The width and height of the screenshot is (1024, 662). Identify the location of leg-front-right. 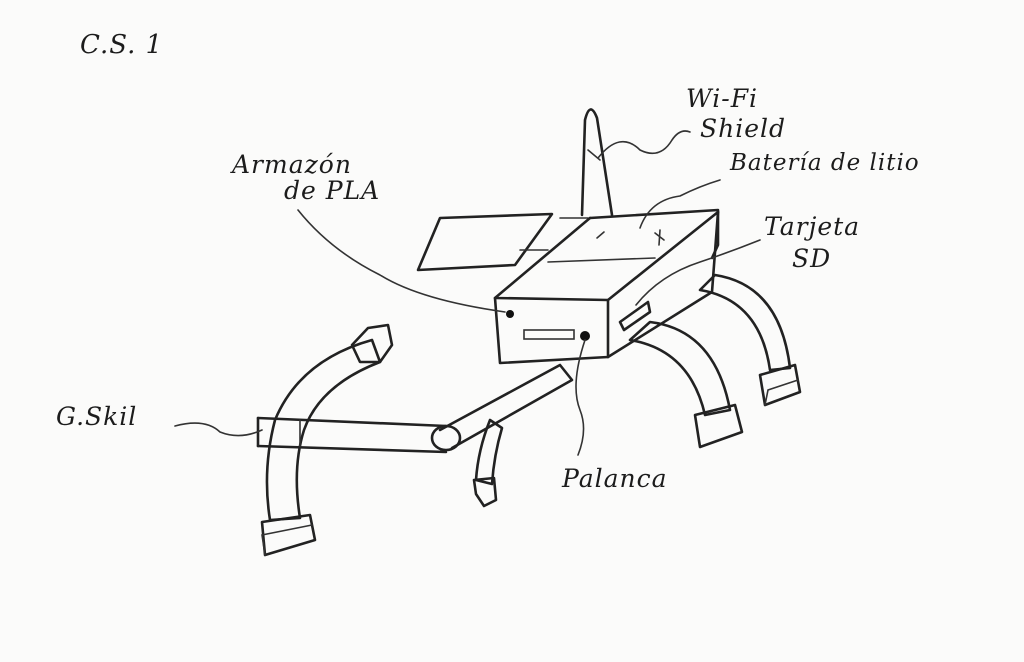
(686, 384).